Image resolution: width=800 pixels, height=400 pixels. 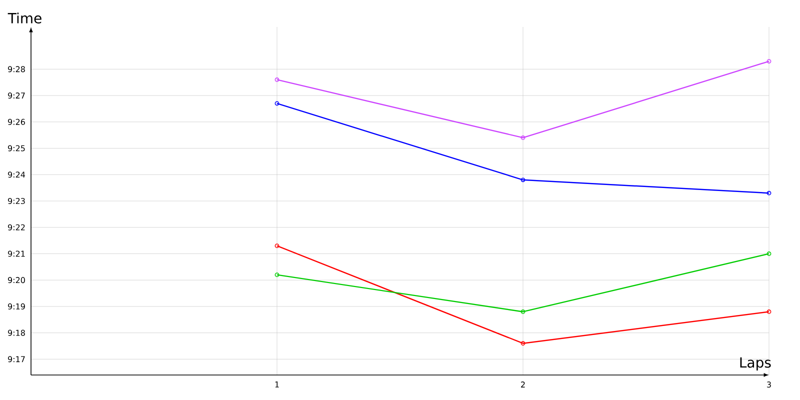 I want to click on x-tick-label: 3, so click(x=769, y=385).